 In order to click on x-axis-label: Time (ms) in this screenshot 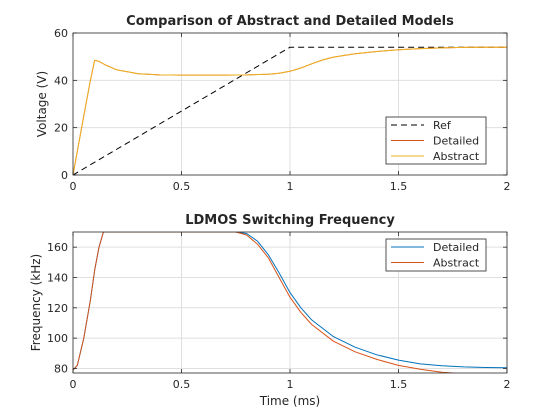, I will do `click(290, 401)`.